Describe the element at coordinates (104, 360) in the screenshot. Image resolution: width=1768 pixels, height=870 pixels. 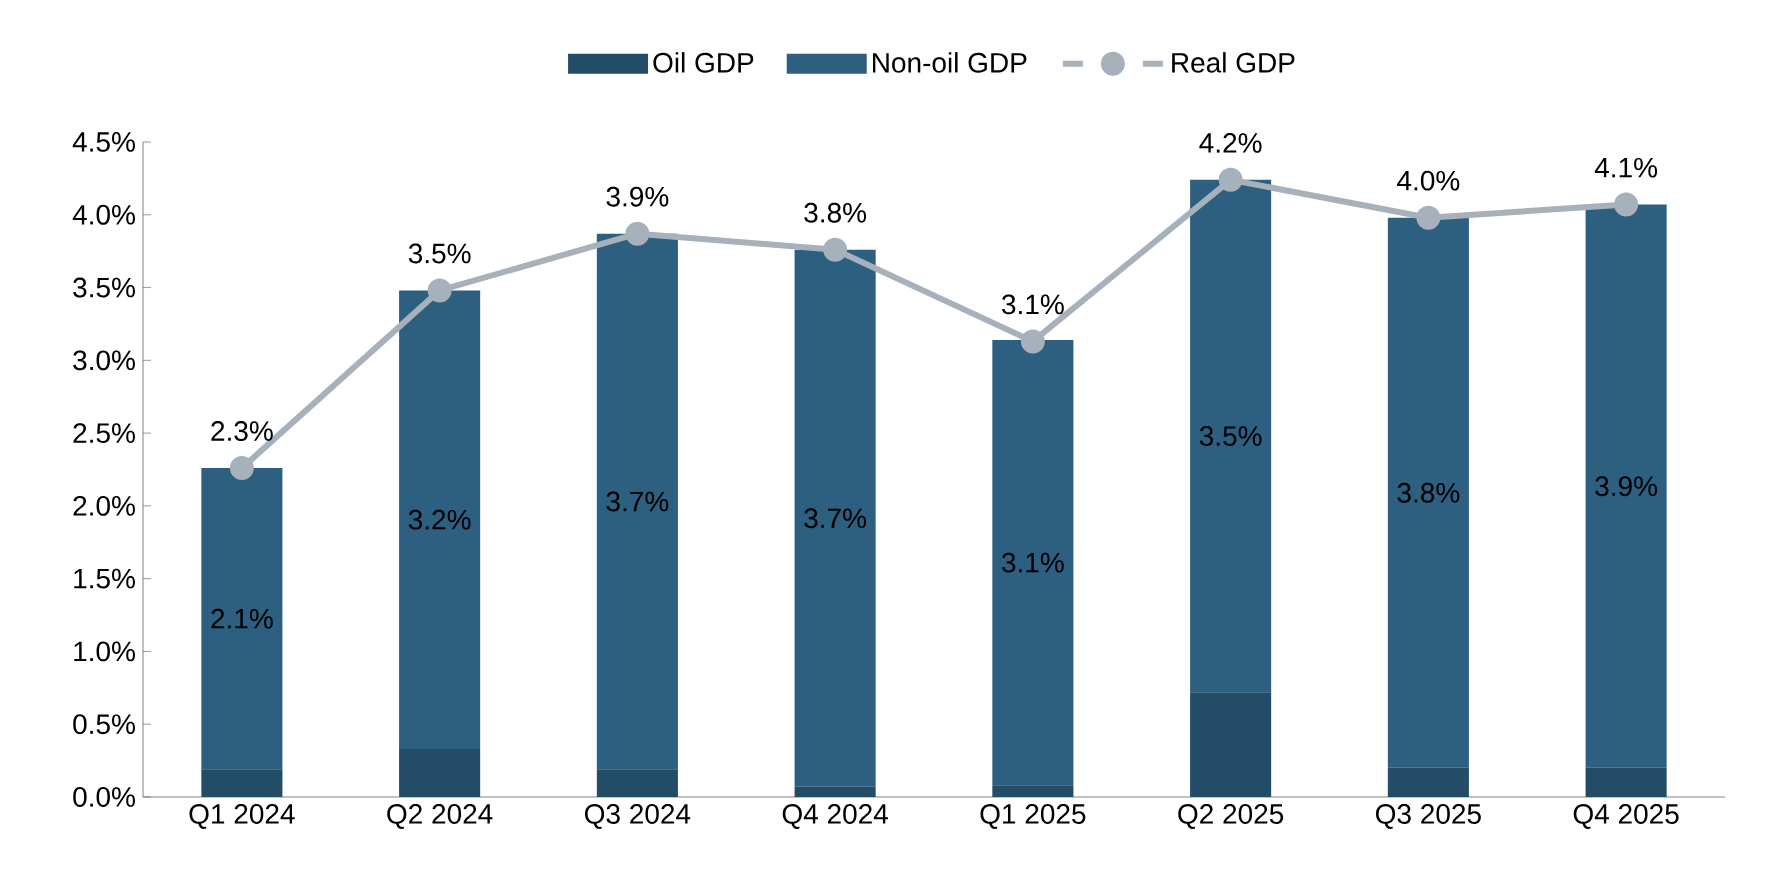
I see `y-tick-label: 3.0%` at that location.